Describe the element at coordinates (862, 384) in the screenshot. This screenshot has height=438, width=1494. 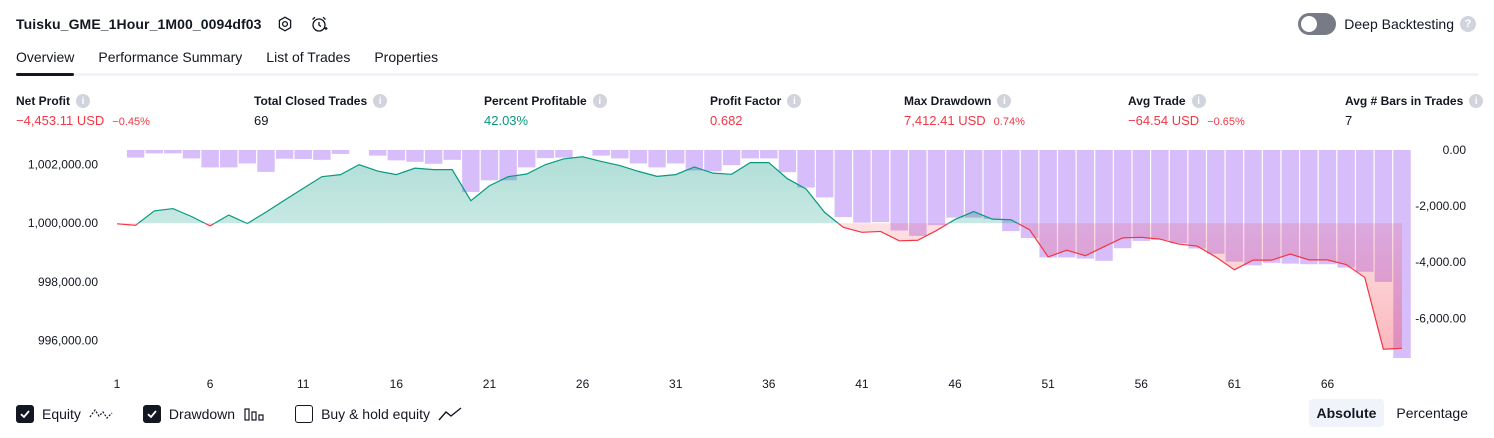
I see `x-axis-tick: 41` at that location.